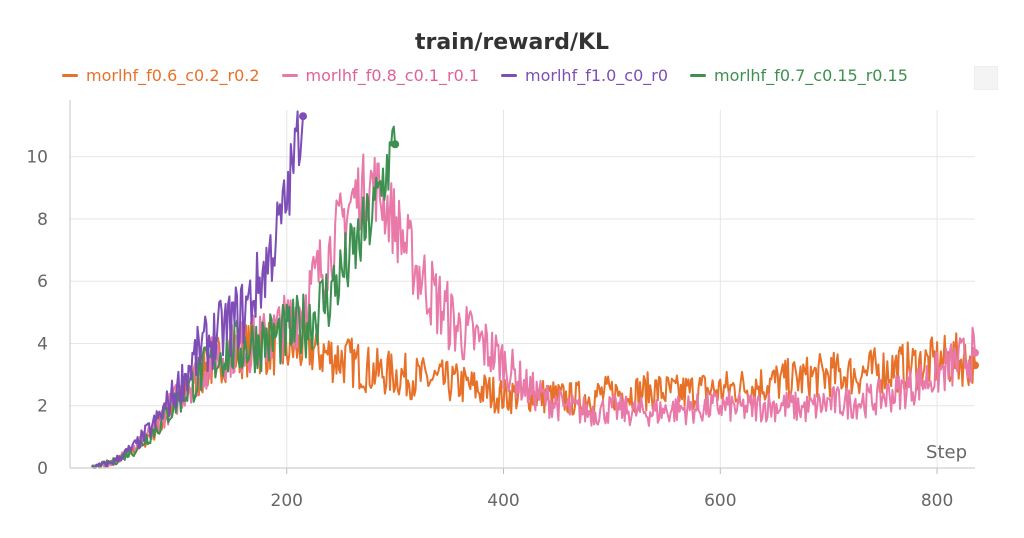 This screenshot has width=1024, height=538. I want to click on legend-label-3: morlhf_f0.7_c0.15_r0.15, so click(811, 75).